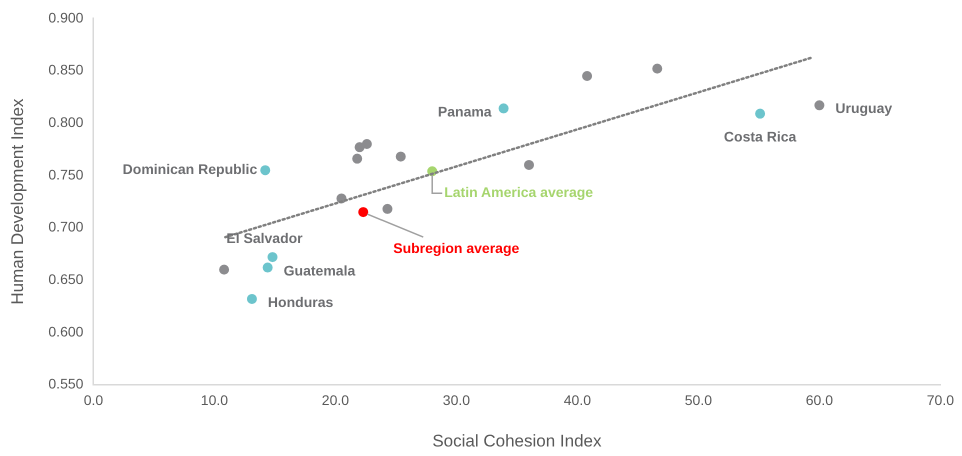  I want to click on y-tick-label: 0.550, so click(66, 384).